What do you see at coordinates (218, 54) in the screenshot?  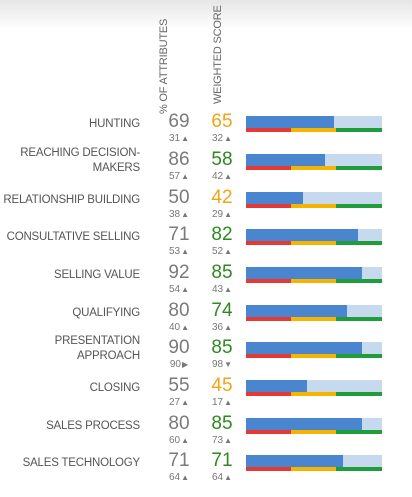 I see `header-weighted-score: WEIGHTED SCORE` at bounding box center [218, 54].